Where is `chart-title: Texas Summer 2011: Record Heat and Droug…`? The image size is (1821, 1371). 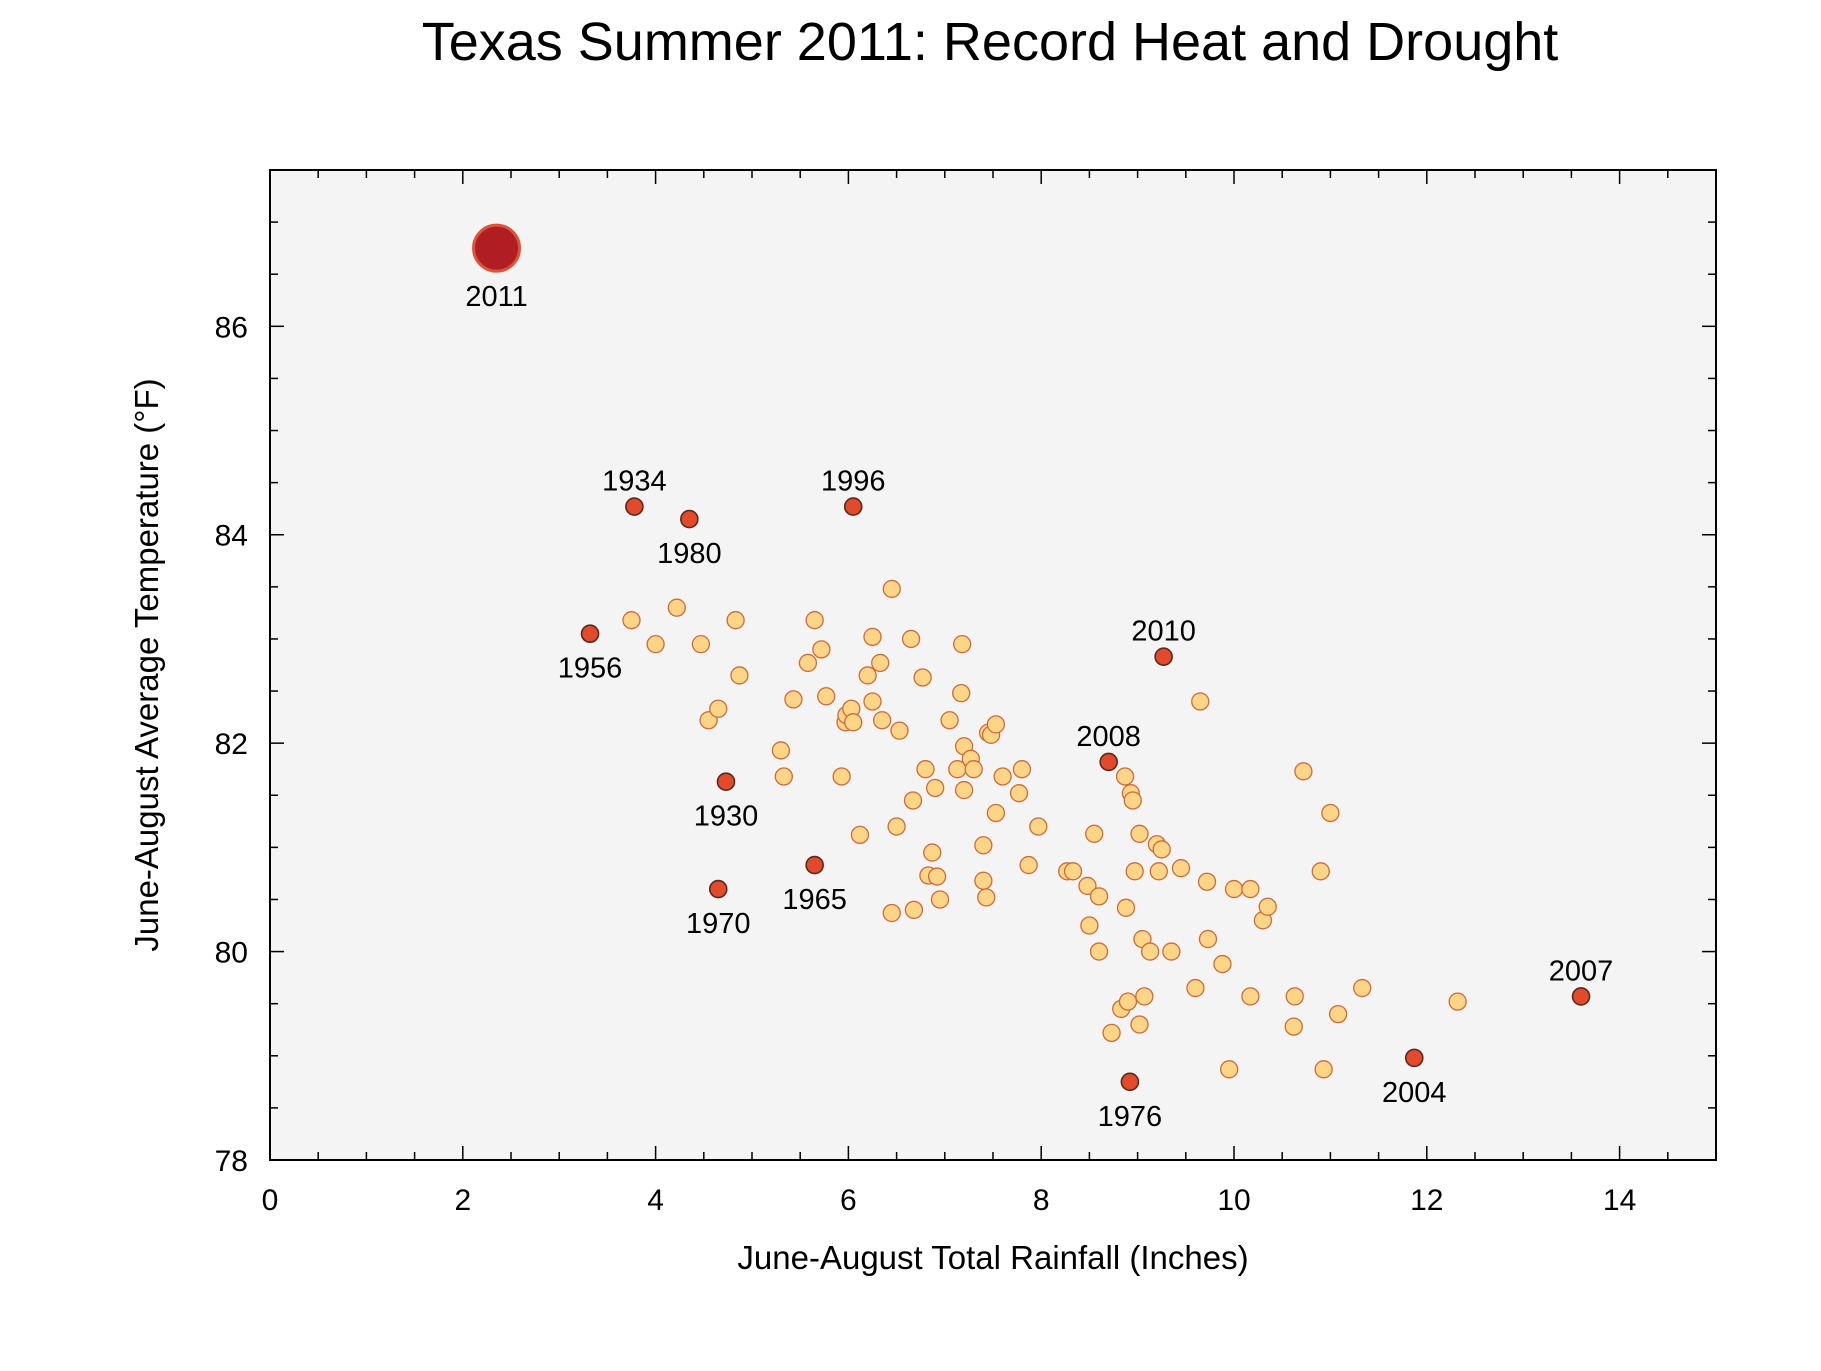 chart-title: Texas Summer 2011: Record Heat and Droug… is located at coordinates (990, 42).